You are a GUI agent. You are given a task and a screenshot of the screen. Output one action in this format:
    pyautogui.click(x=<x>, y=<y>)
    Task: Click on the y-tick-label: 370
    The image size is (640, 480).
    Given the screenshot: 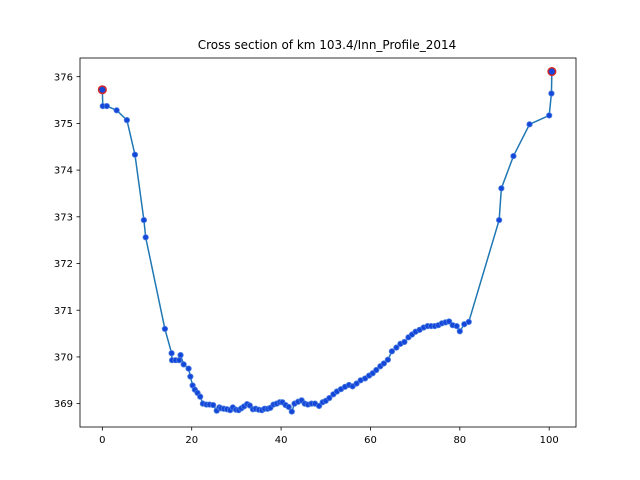 What is the action you would take?
    pyautogui.click(x=63, y=358)
    